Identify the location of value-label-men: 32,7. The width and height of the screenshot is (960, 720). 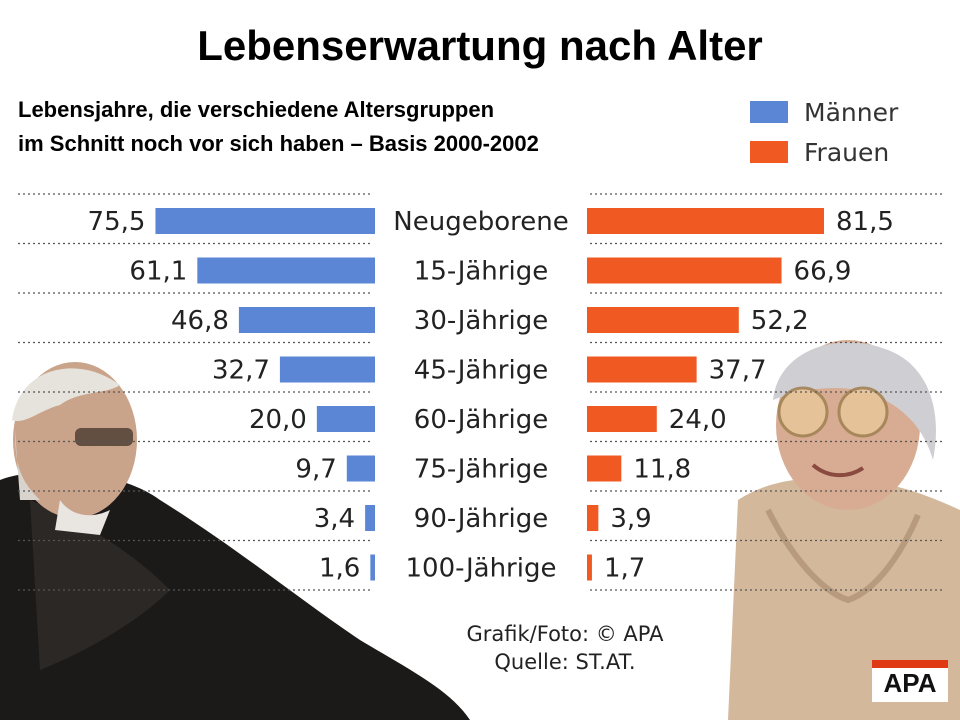
(241, 371).